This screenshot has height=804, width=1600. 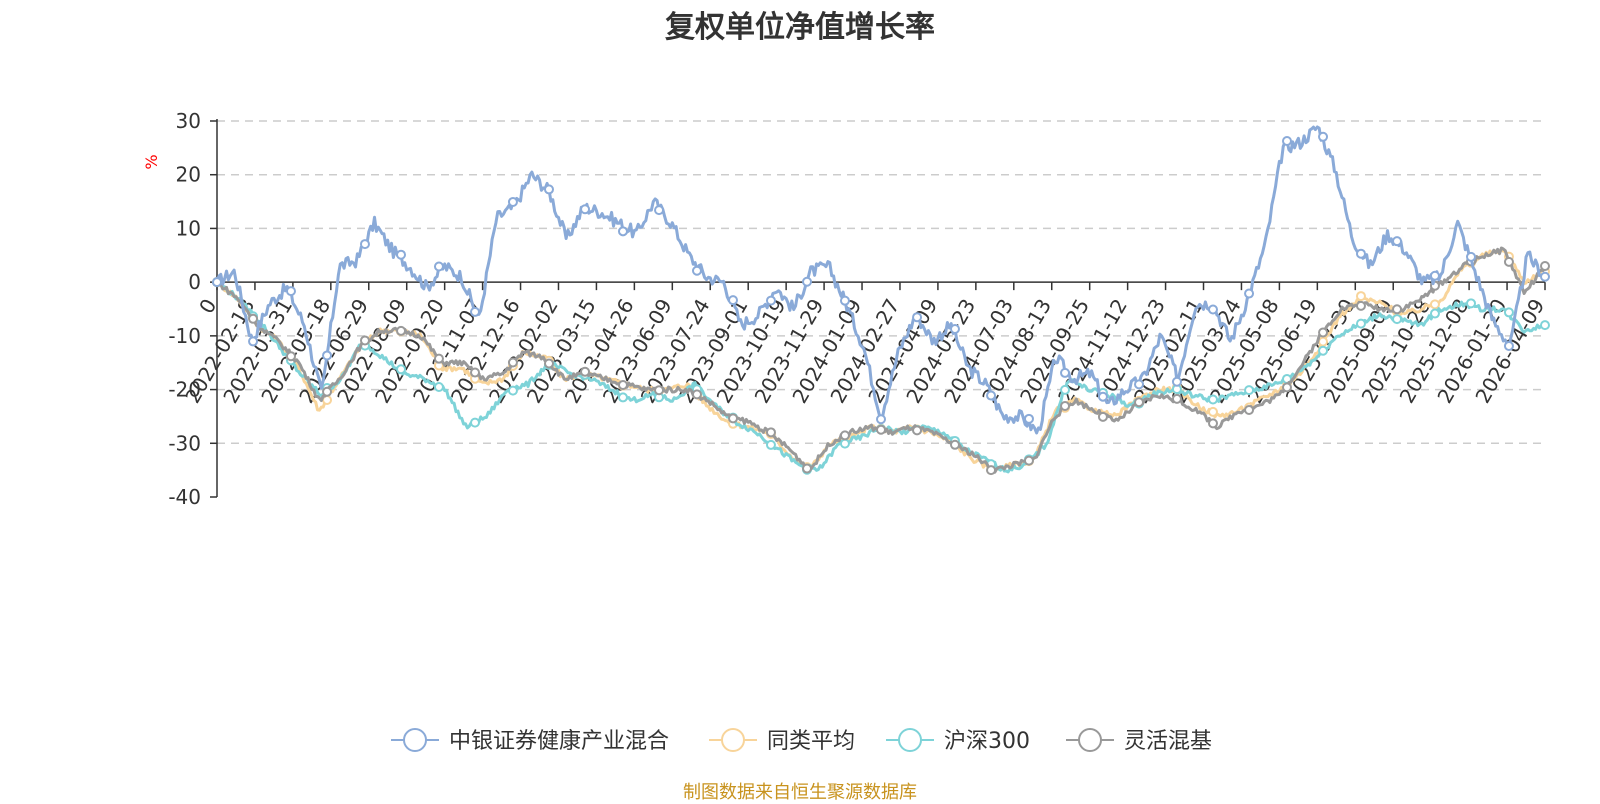 I want to click on legend-item-peer_avg: 同类平均, so click(x=782, y=741).